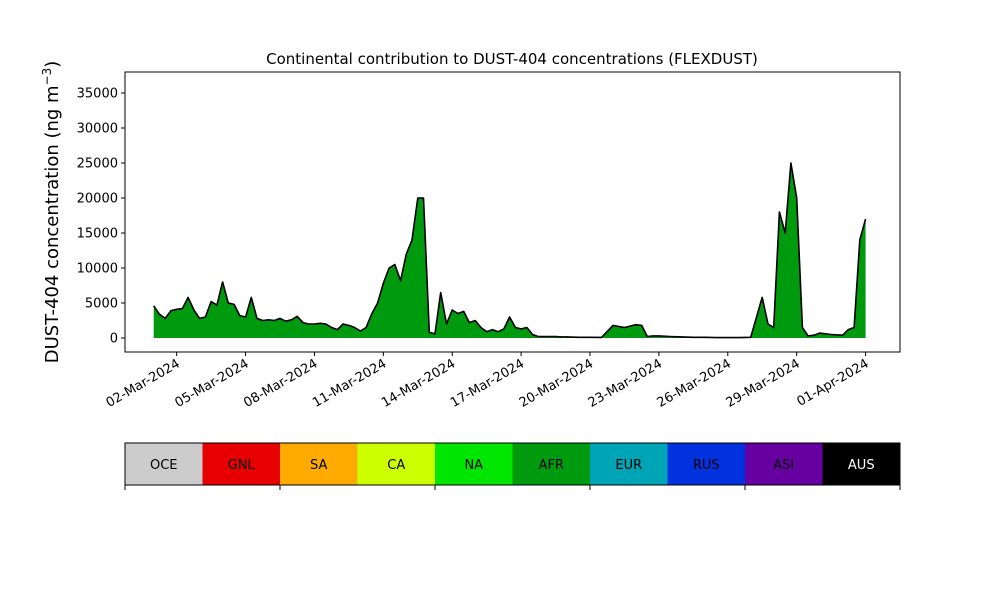  I want to click on colorbar-label-eur: EUR, so click(628, 465).